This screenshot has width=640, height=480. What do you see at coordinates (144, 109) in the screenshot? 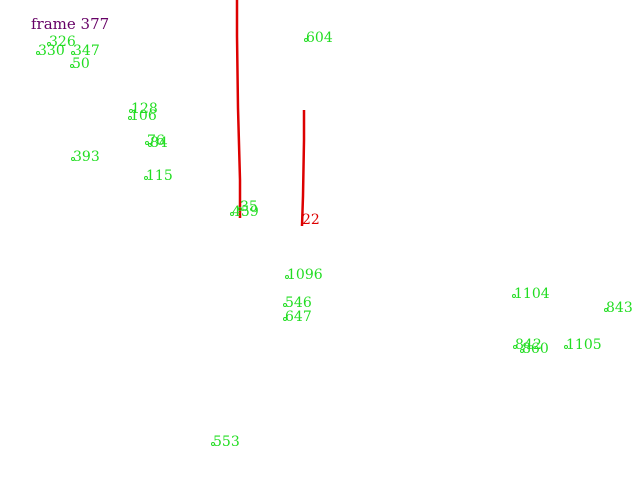
I see `point-label: 128` at bounding box center [144, 109].